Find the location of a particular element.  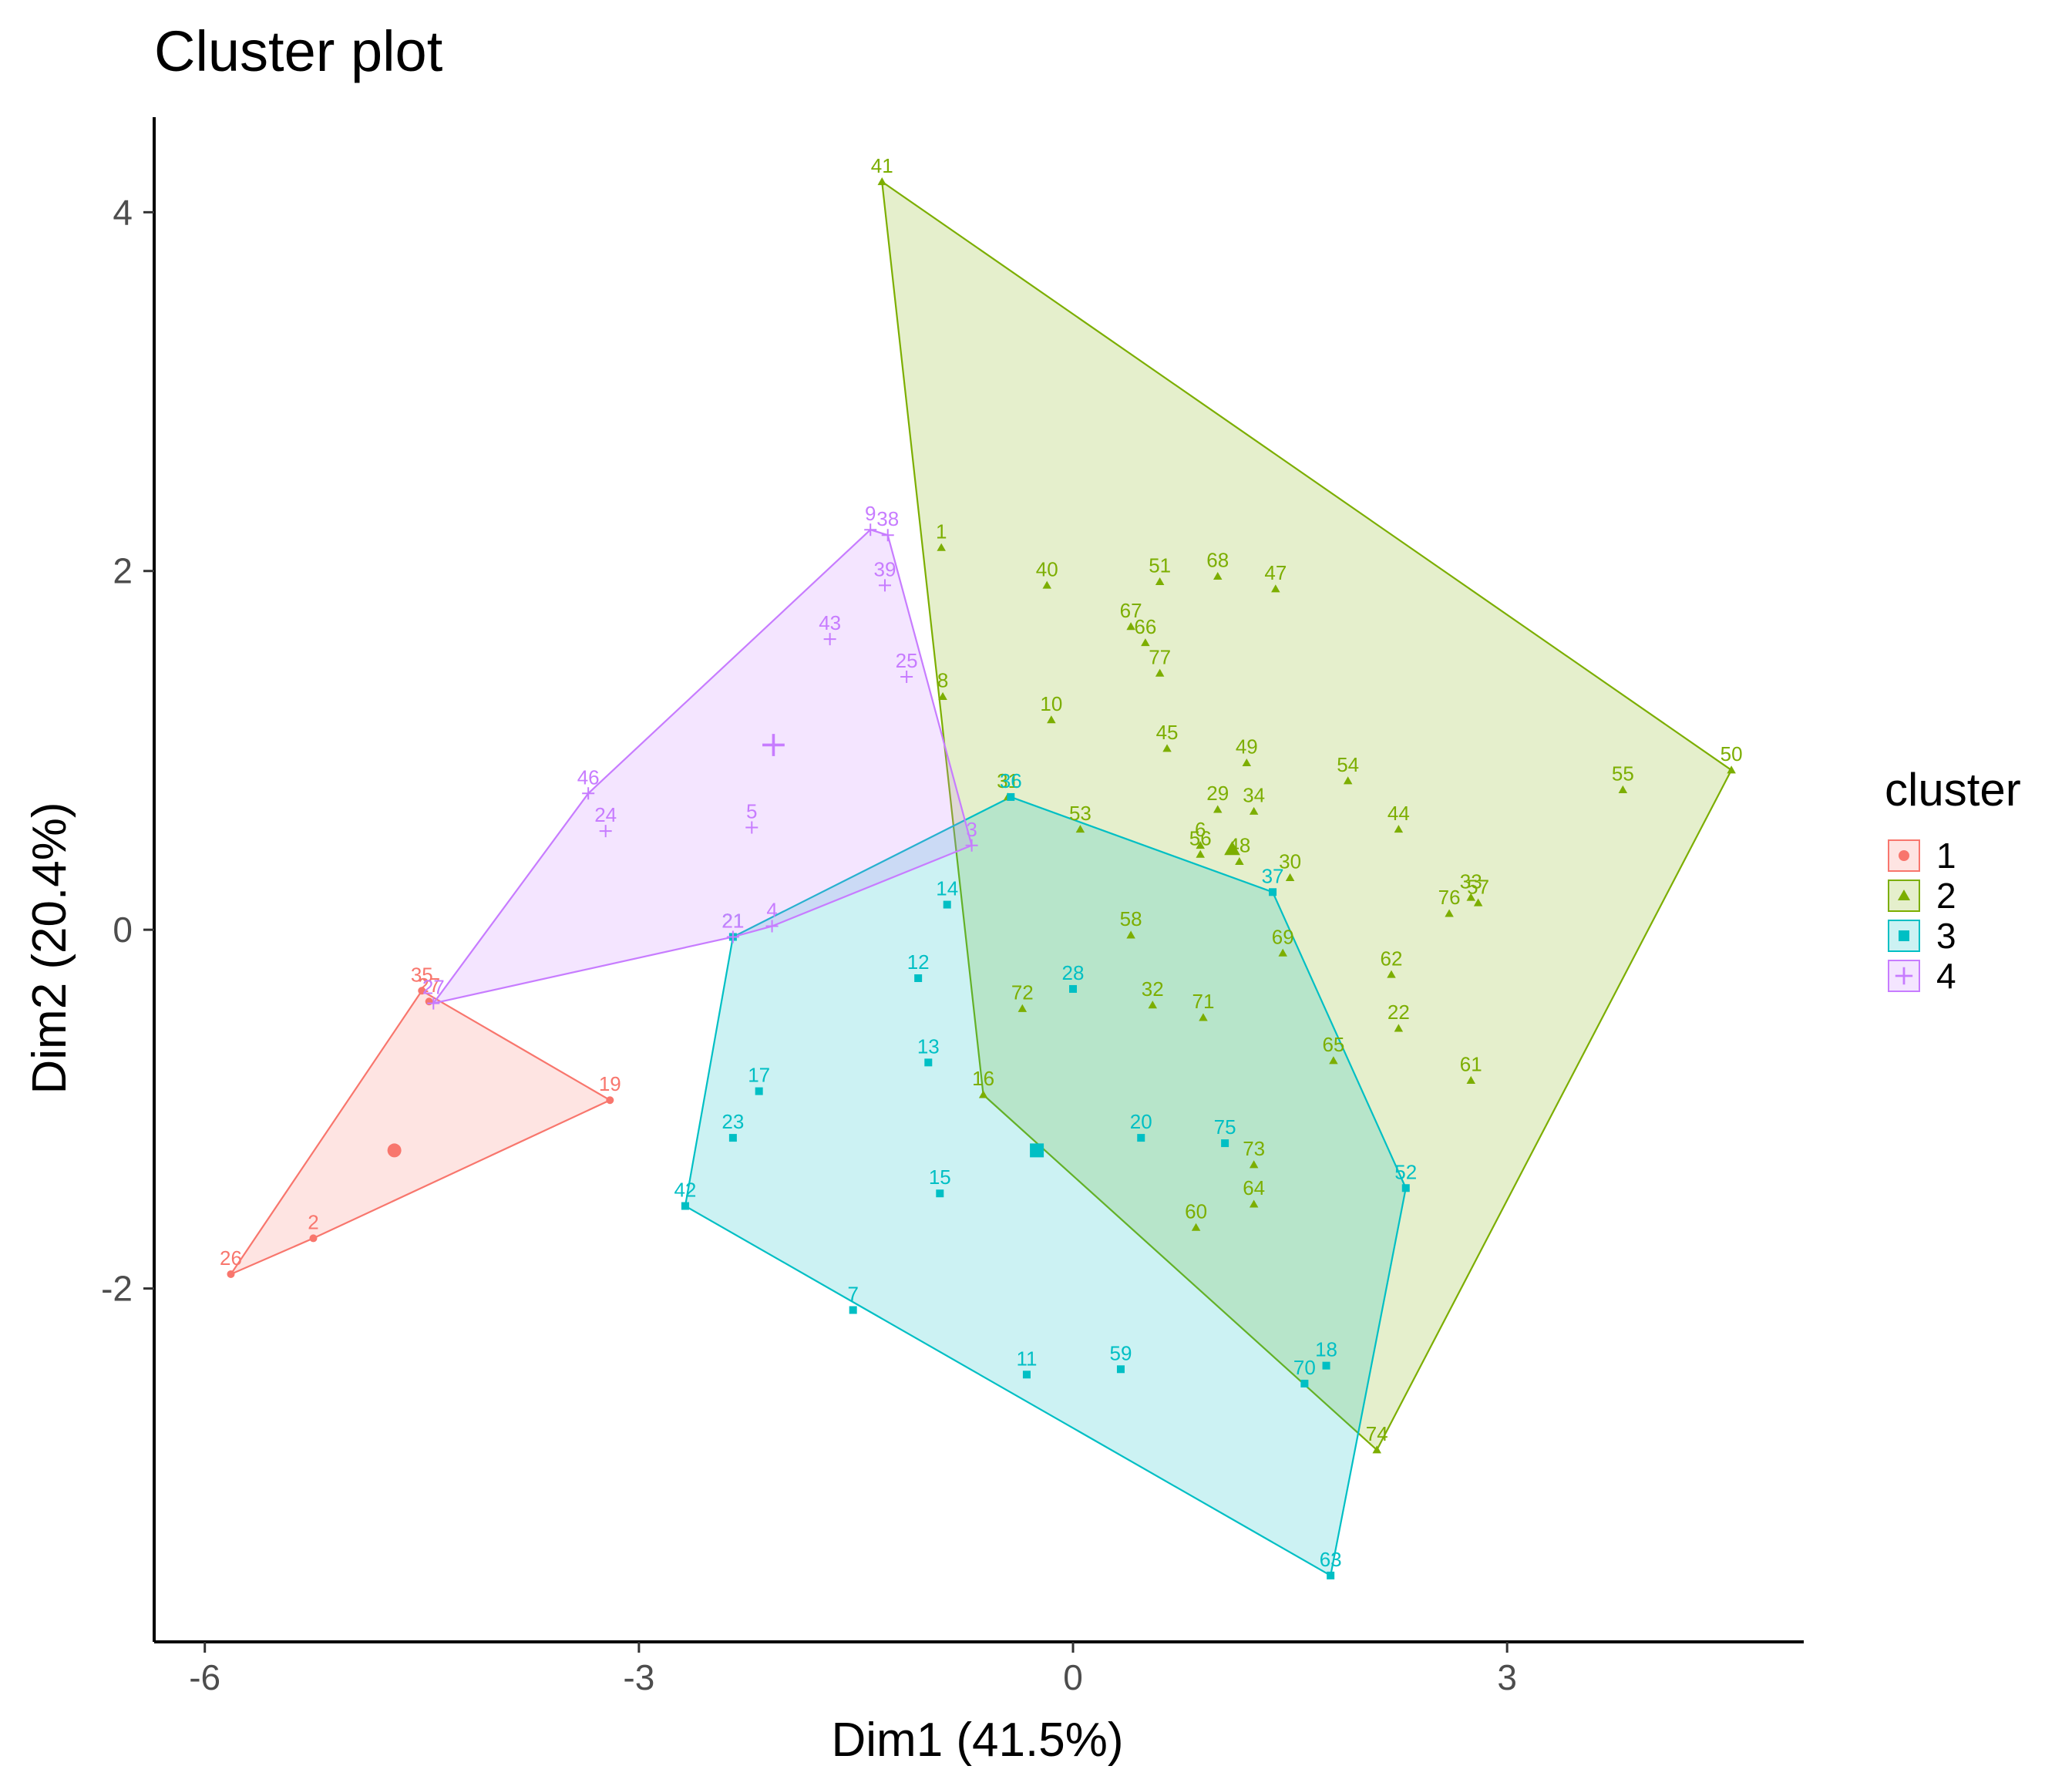

x-tick-label: -3 is located at coordinates (639, 1677).